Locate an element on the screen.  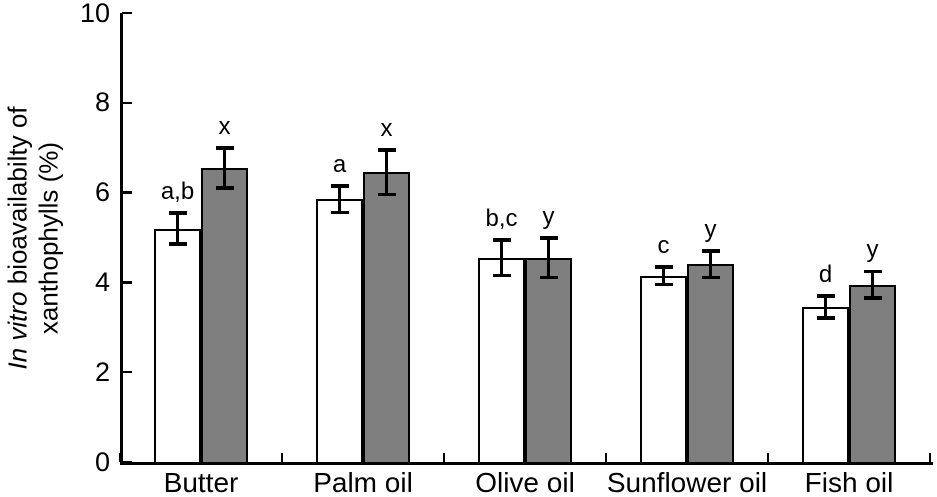
y-axis-title-rest: bioavailabilty of is located at coordinates (17, 198).